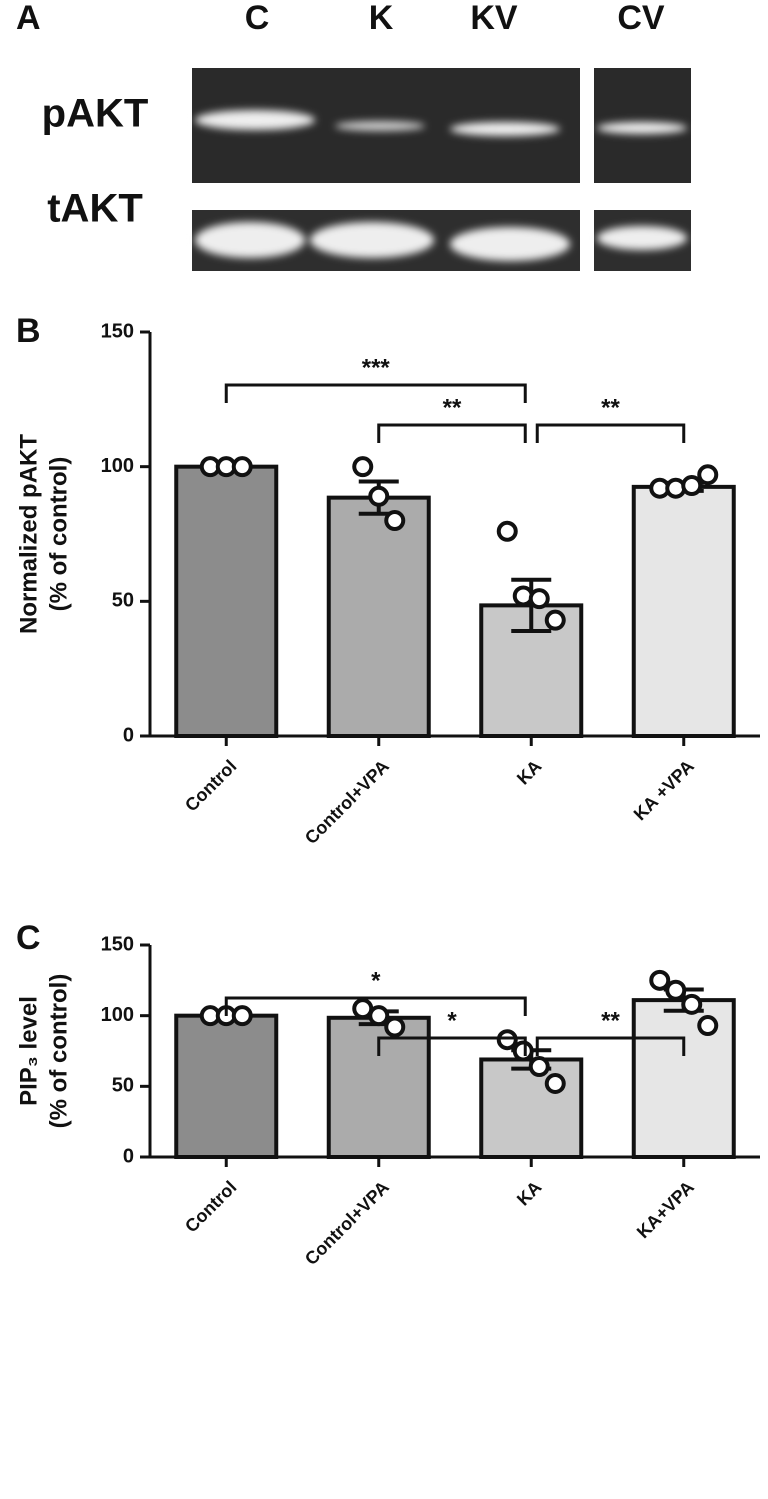 This screenshot has width=768, height=1499. I want to click on blot-row-label: pAKT, so click(95, 114).